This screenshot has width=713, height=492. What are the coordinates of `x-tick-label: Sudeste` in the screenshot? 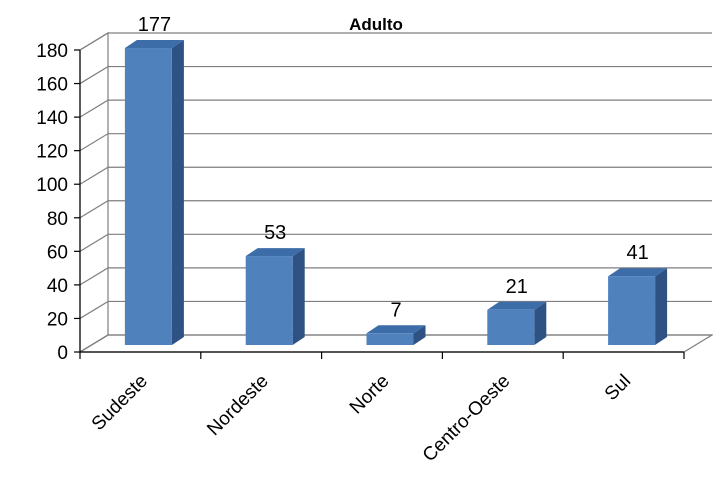 It's located at (120, 403).